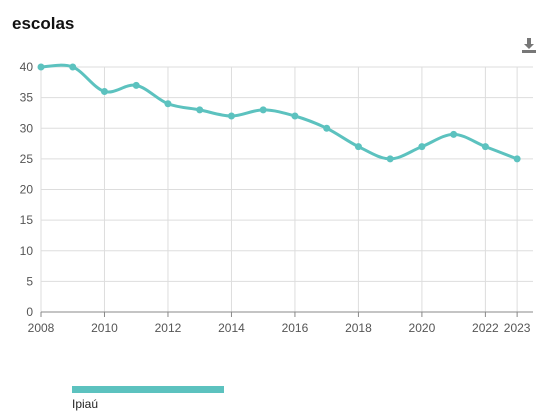 The width and height of the screenshot is (550, 420). What do you see at coordinates (27, 128) in the screenshot?
I see `y-tick-label: 30` at bounding box center [27, 128].